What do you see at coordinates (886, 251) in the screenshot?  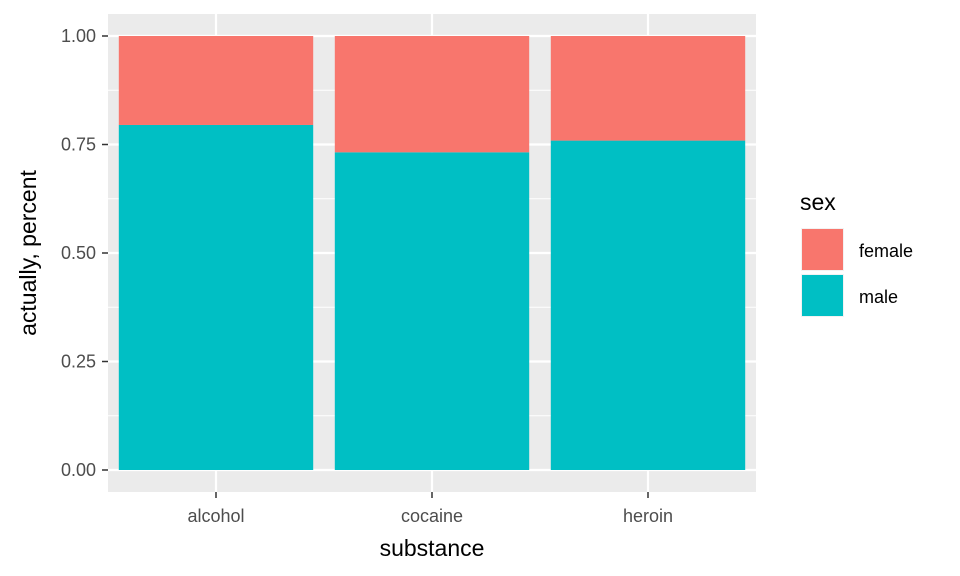 I see `legend-label-female: female` at bounding box center [886, 251].